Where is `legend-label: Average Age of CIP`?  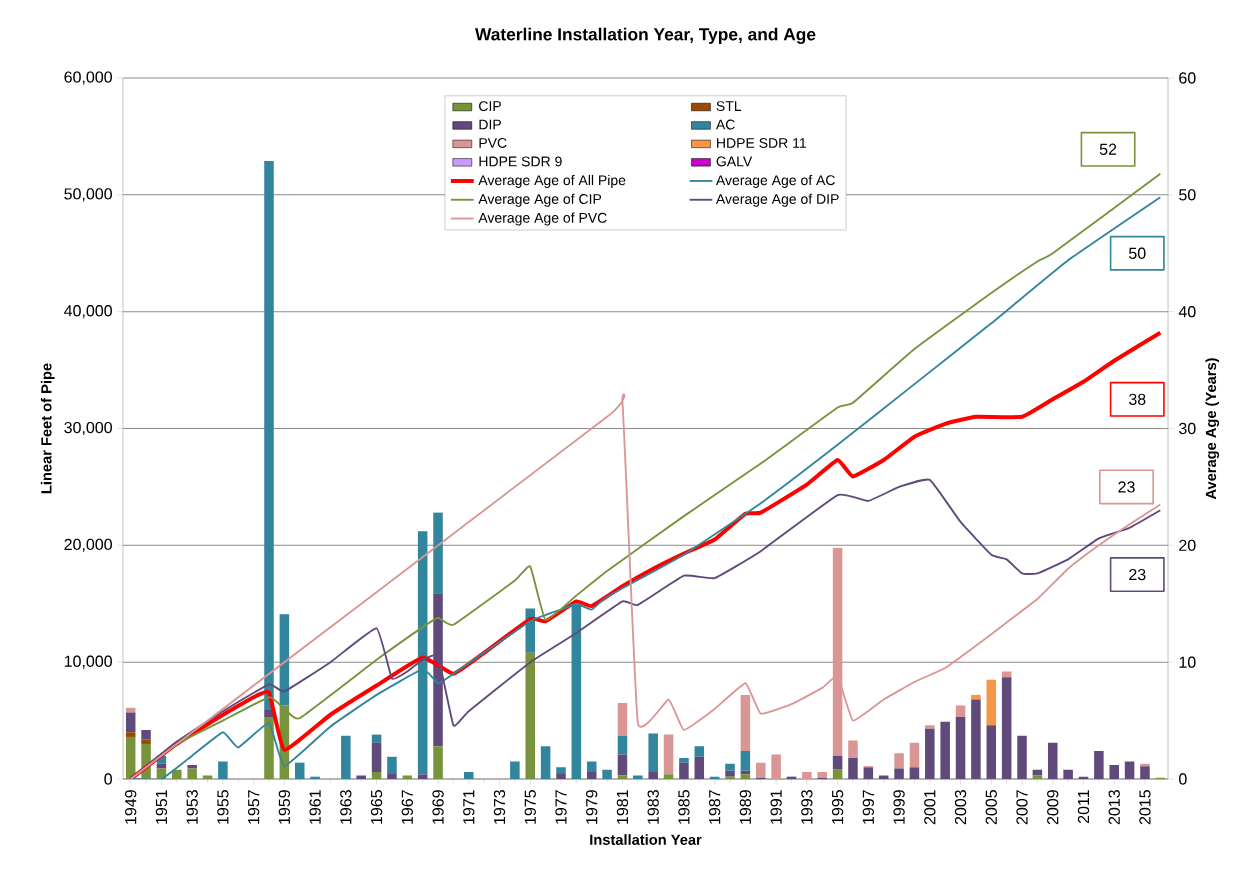
legend-label: Average Age of CIP is located at coordinates (540, 200).